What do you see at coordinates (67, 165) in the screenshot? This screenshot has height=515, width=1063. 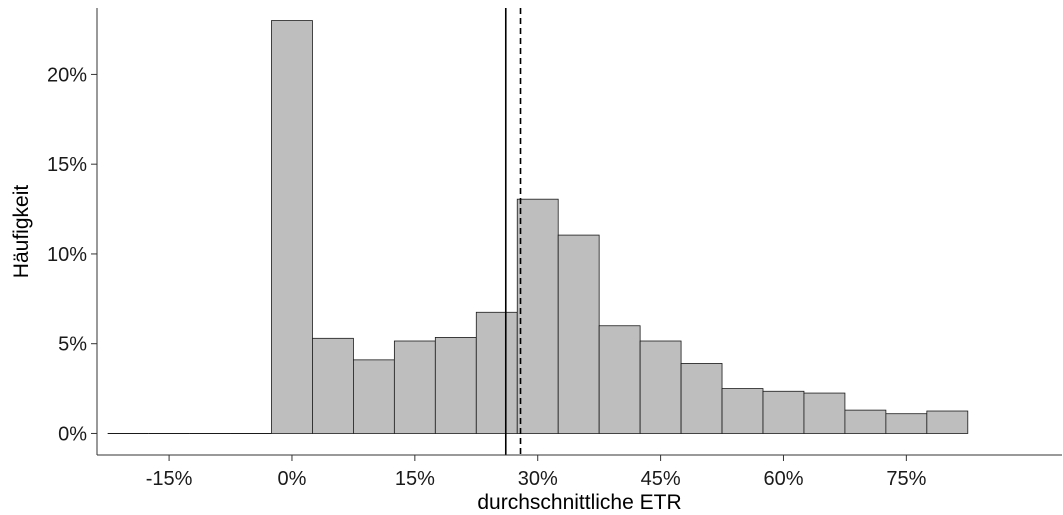 I see `y-tick-label: 15%` at bounding box center [67, 165].